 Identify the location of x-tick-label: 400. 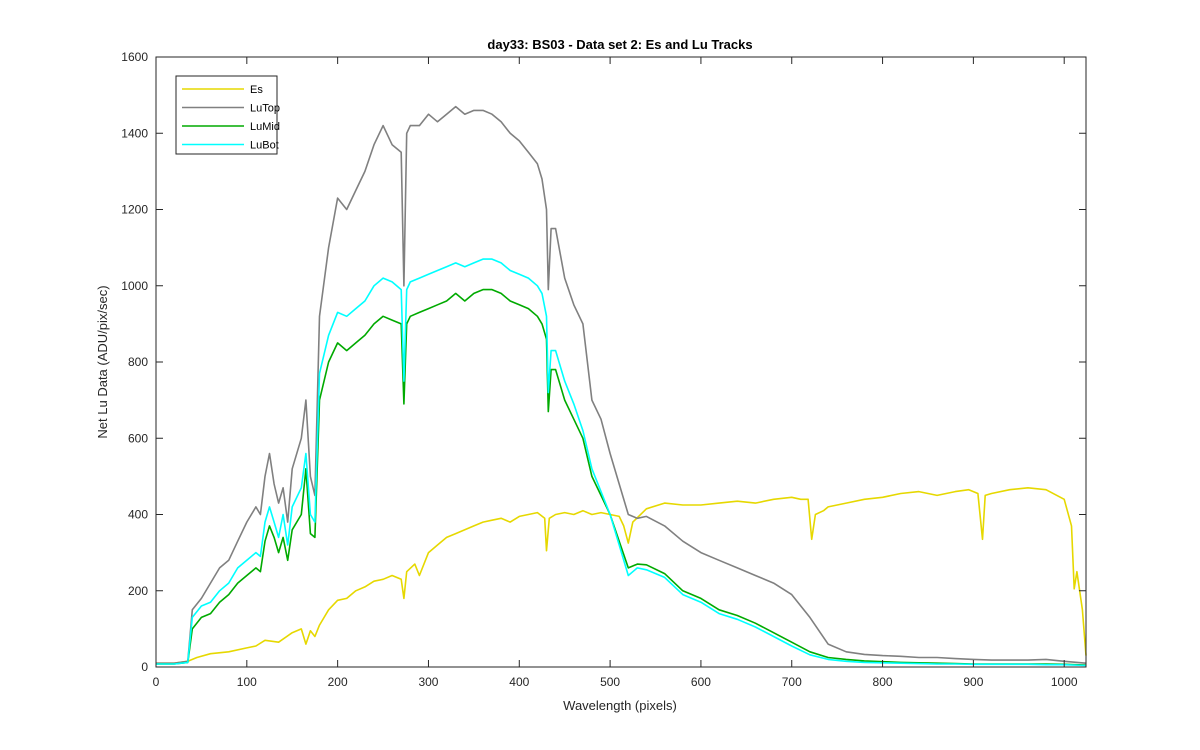
(519, 682).